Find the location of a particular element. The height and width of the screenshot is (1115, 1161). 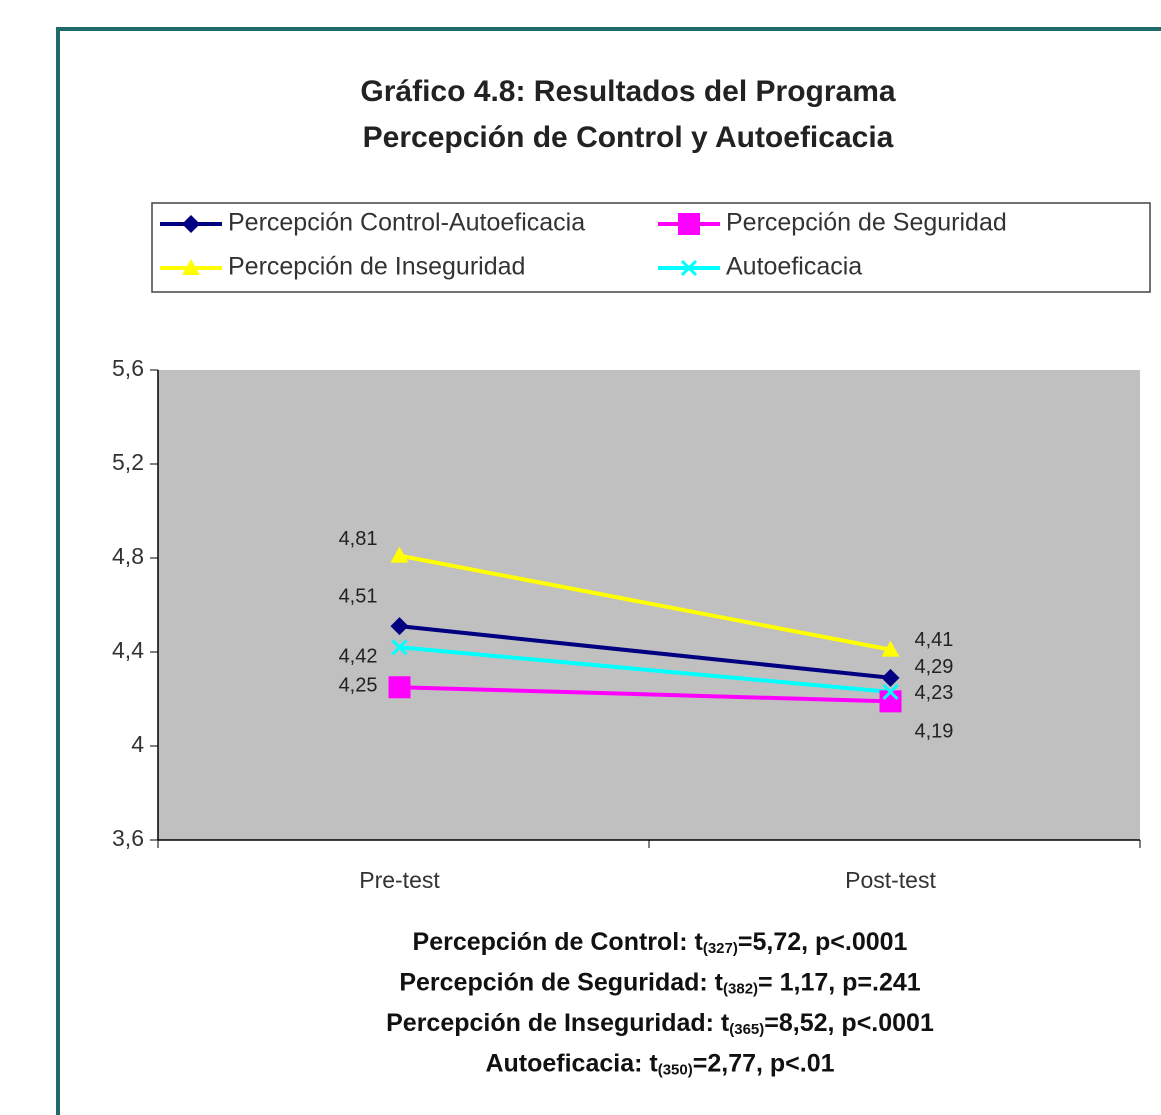

data-label: 4,25 is located at coordinates (358, 686).